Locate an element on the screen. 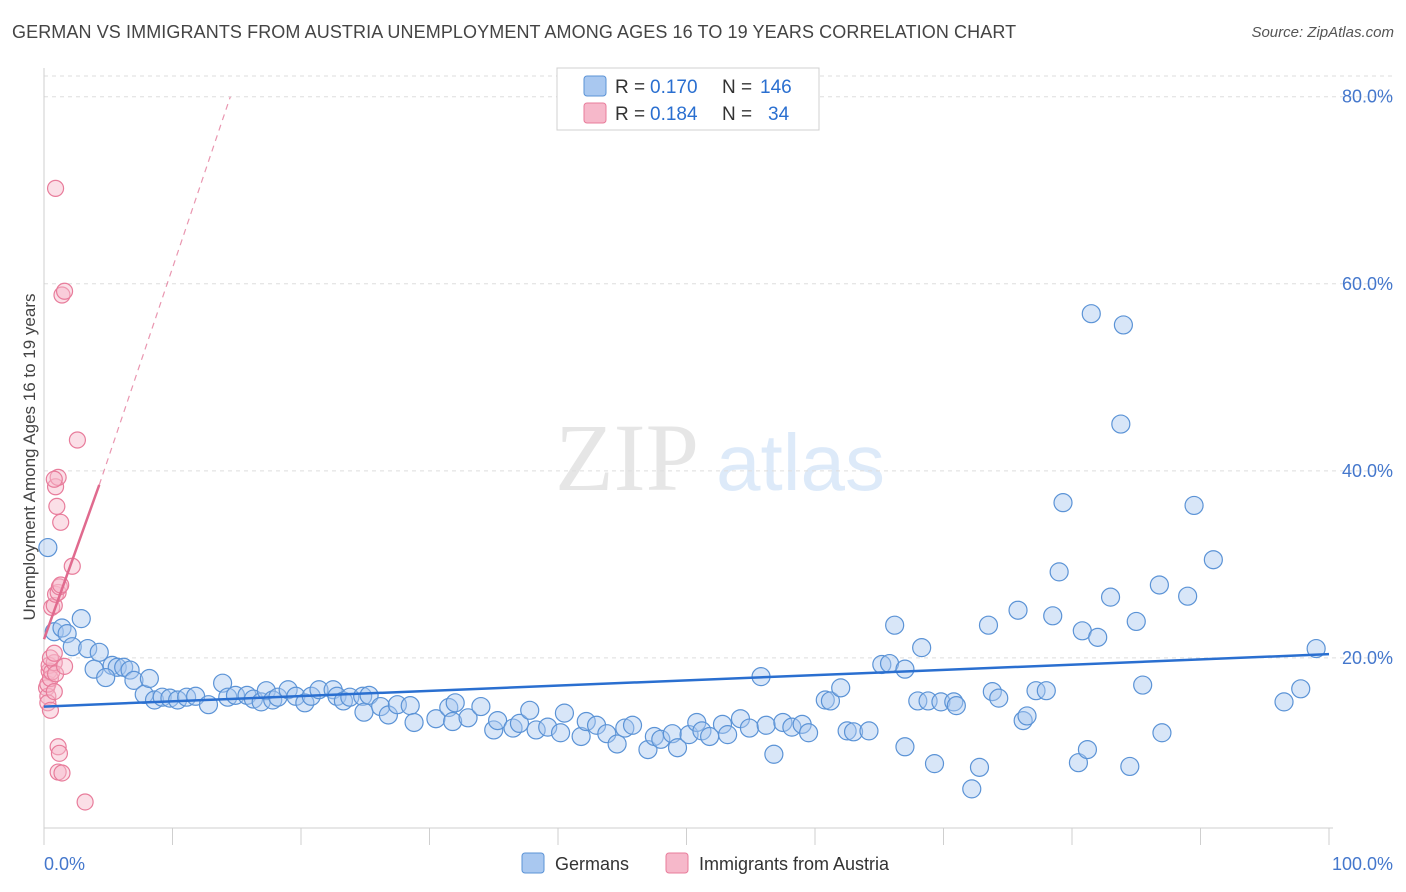 This screenshot has width=1406, height=892. legend-germans-r-value: 0.170 is located at coordinates (674, 87).